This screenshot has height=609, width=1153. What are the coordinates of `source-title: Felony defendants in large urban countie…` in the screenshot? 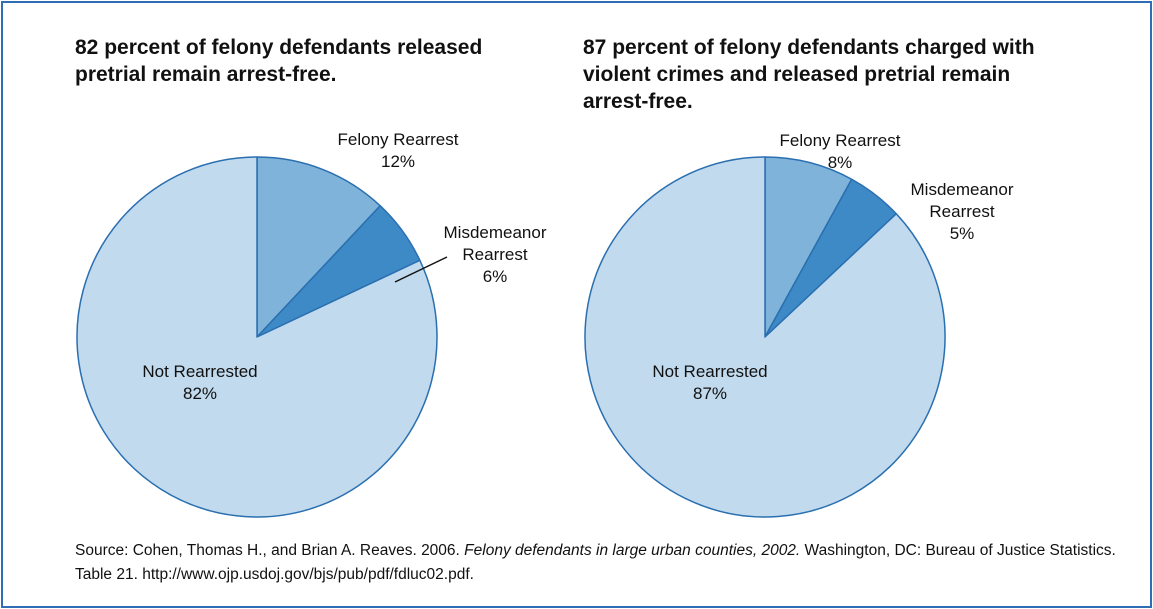 It's located at (632, 550).